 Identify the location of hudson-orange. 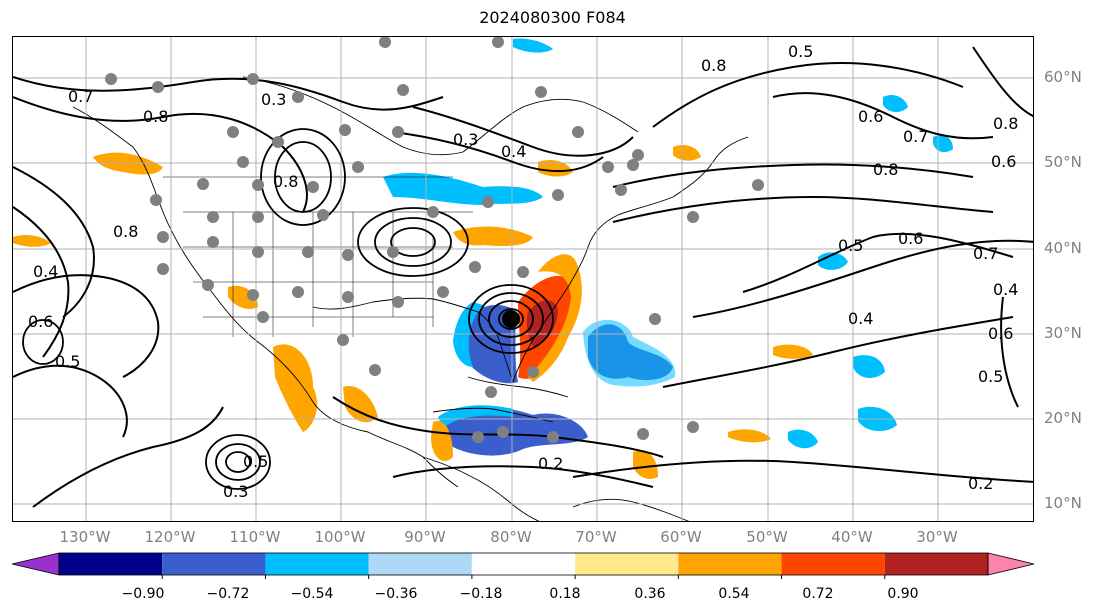
(555, 168).